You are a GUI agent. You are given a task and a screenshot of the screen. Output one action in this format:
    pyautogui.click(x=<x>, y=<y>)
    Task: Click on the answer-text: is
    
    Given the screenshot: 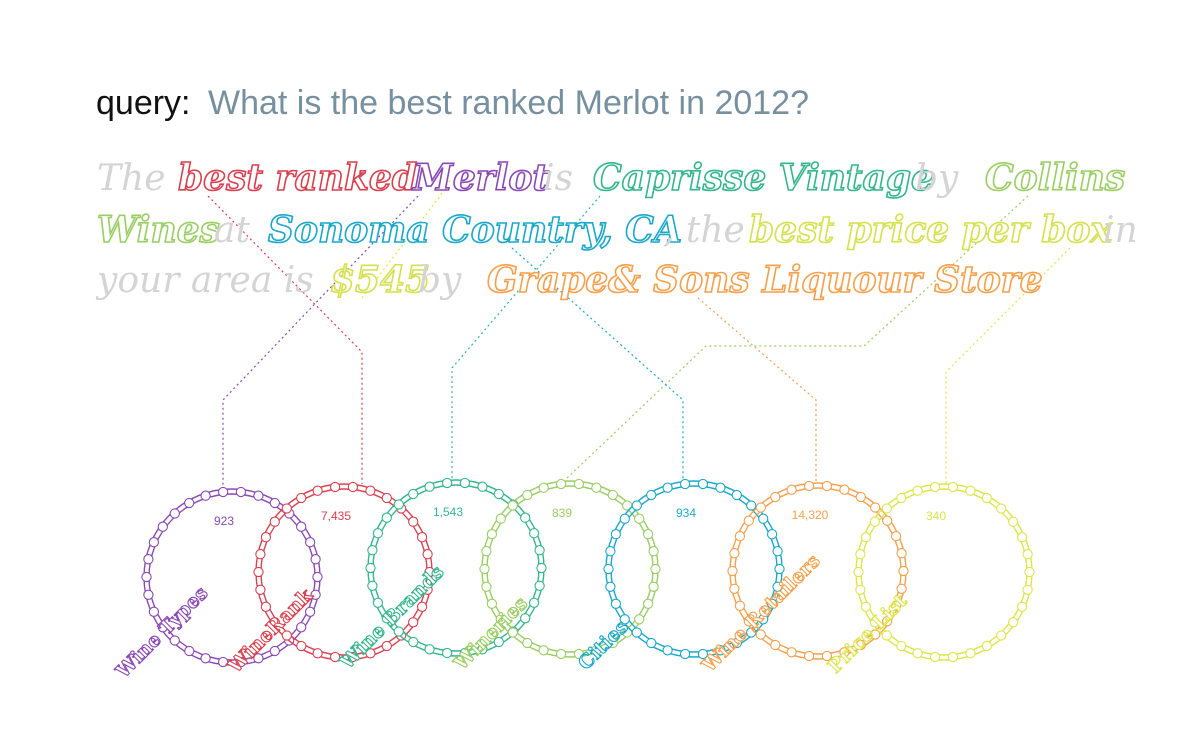 What is the action you would take?
    pyautogui.click(x=558, y=178)
    